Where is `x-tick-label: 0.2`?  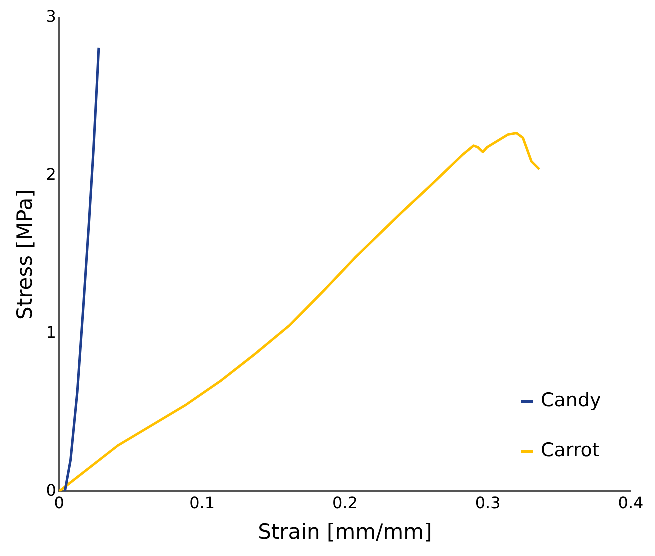 x-tick-label: 0.2 is located at coordinates (345, 502).